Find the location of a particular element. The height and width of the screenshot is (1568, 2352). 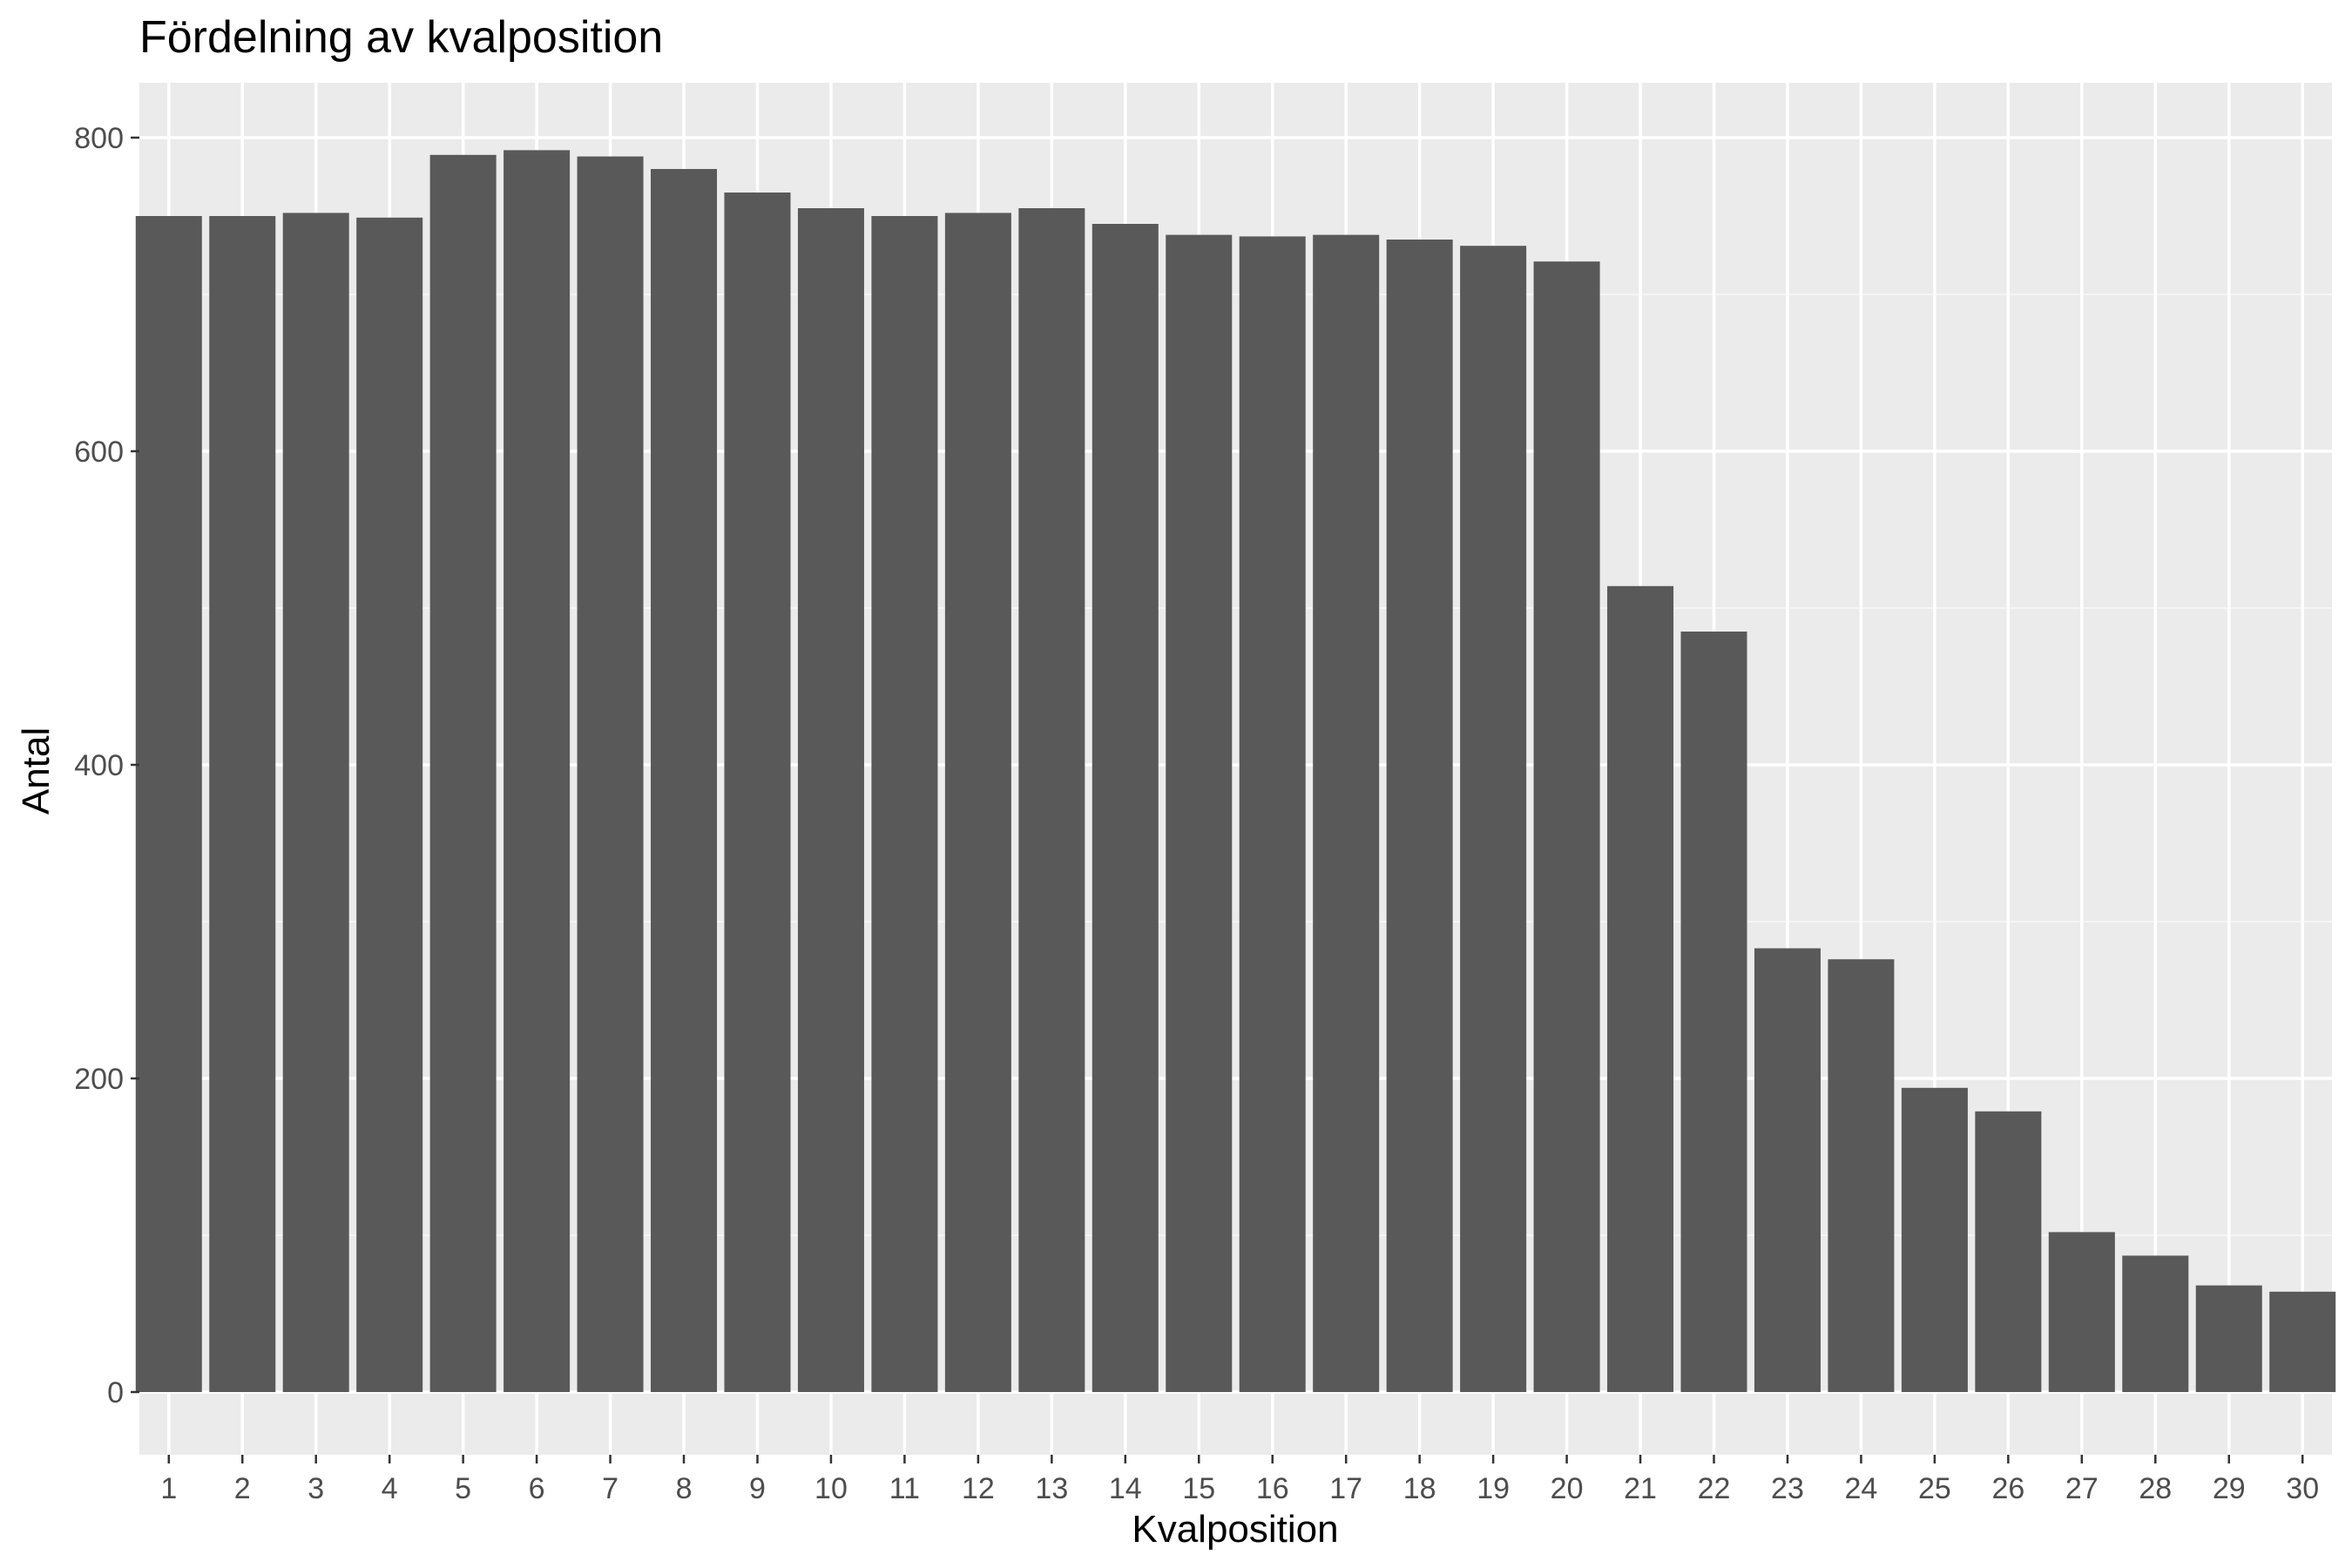

x-tick-label: 6 is located at coordinates (537, 1488).